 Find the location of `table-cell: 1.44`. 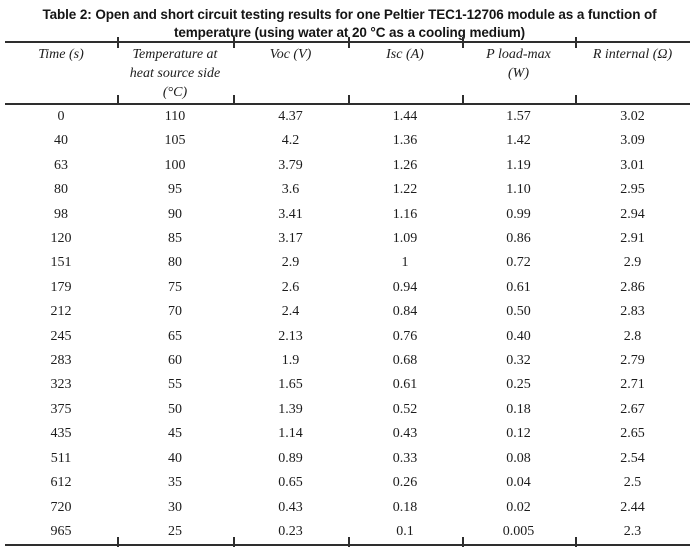

table-cell: 1.44 is located at coordinates (405, 116).